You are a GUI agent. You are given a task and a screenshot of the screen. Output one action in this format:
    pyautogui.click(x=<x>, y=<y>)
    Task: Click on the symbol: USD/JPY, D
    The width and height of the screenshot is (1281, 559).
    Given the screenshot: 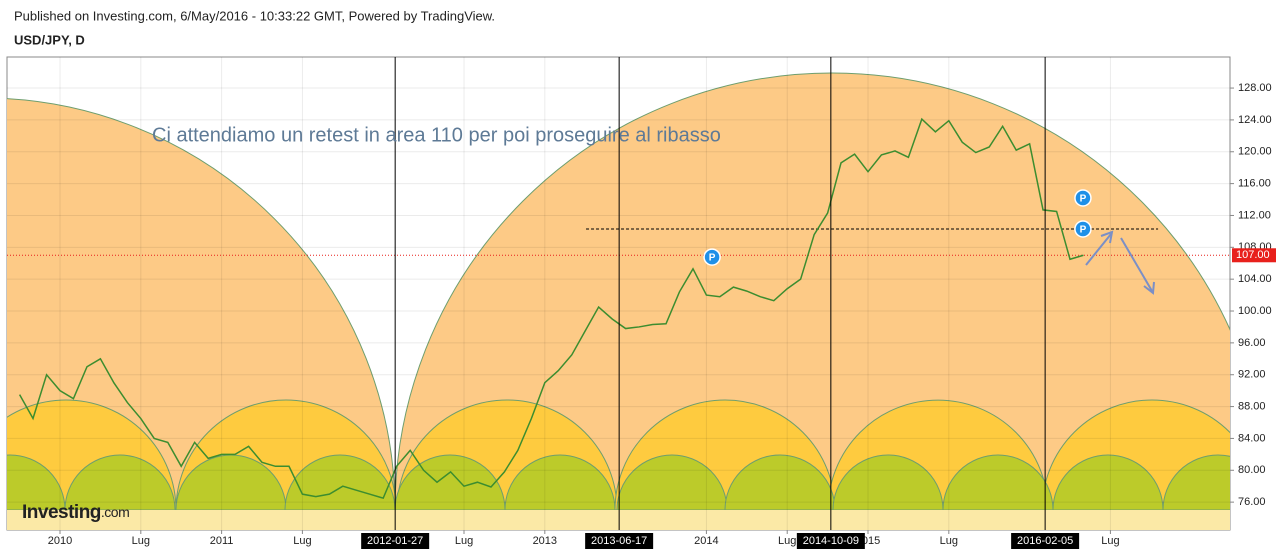 What is the action you would take?
    pyautogui.click(x=49, y=39)
    